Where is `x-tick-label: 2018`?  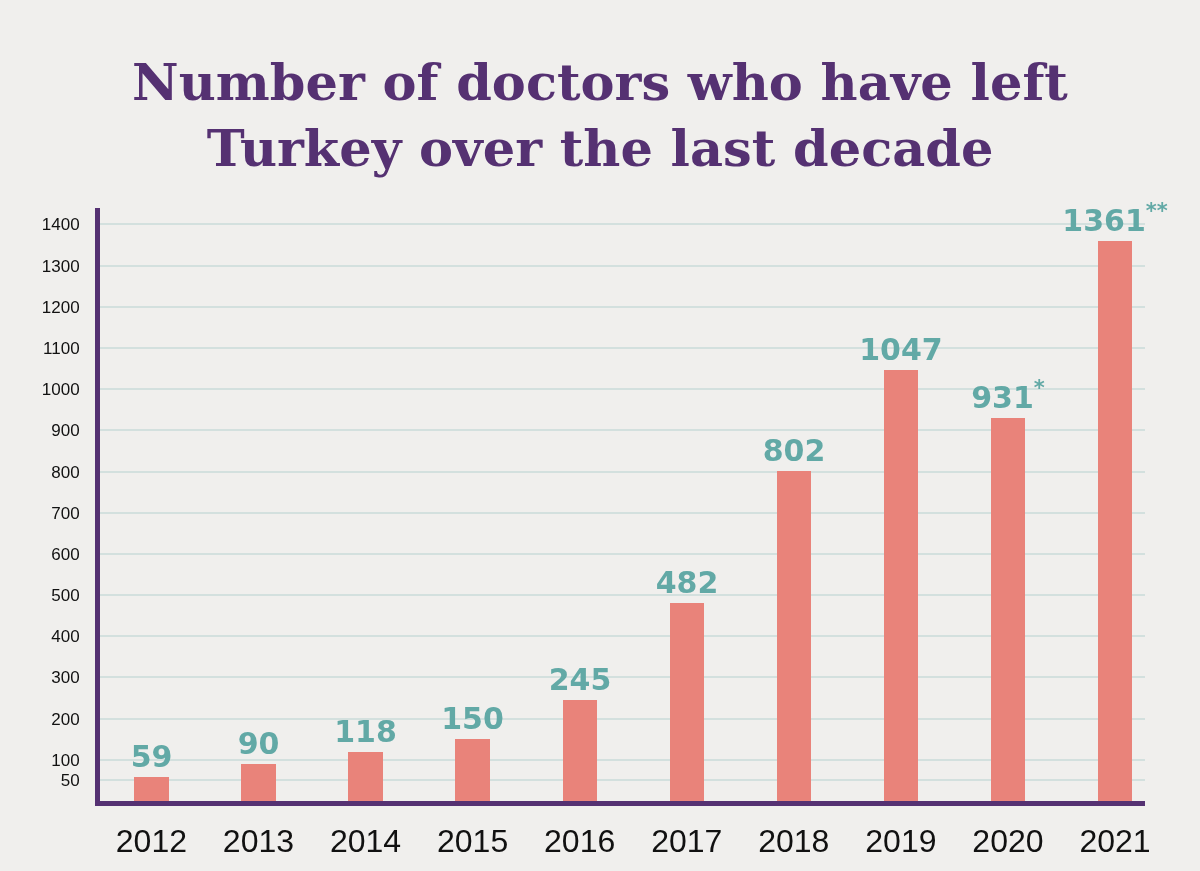 x-tick-label: 2018 is located at coordinates (794, 841).